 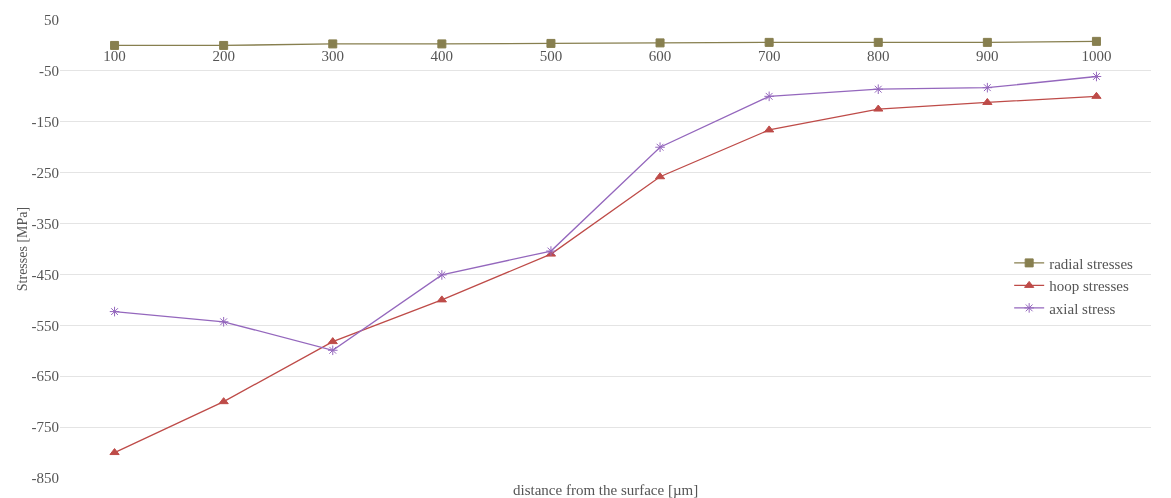 I want to click on legend-label: hoop stresses, so click(x=1089, y=286).